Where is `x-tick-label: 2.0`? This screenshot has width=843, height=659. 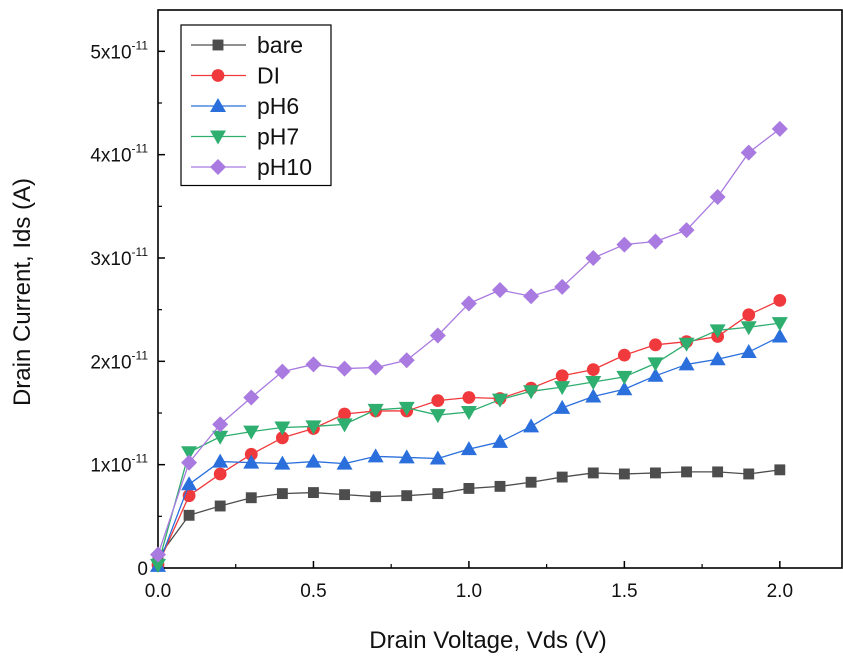 x-tick-label: 2.0 is located at coordinates (780, 591).